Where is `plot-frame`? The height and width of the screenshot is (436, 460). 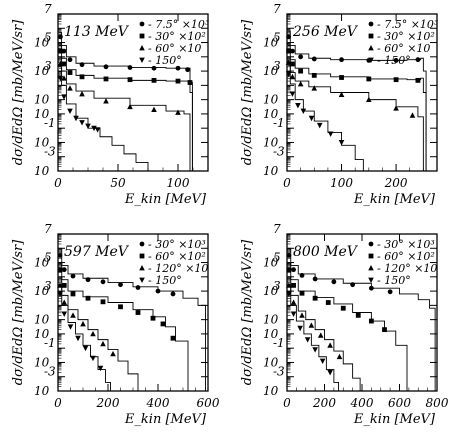
plot-frame is located at coordinates (362, 92).